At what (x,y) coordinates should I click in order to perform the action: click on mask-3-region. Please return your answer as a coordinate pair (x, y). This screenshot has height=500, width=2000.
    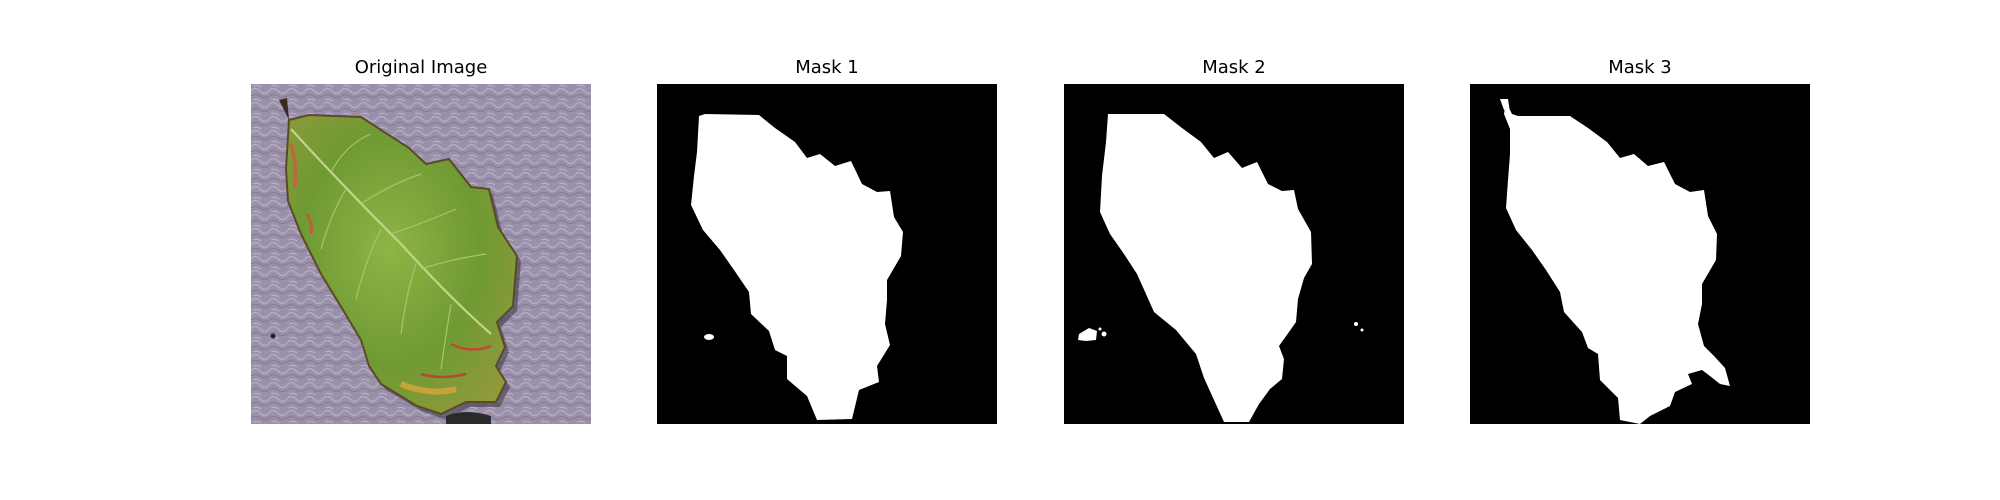
    Looking at the image, I should click on (1617, 263).